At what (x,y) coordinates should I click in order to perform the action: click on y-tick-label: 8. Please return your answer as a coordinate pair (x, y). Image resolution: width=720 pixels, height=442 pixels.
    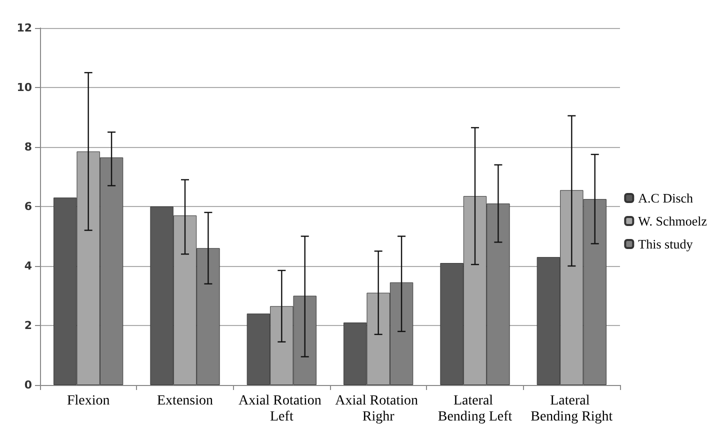
    Looking at the image, I should click on (28, 147).